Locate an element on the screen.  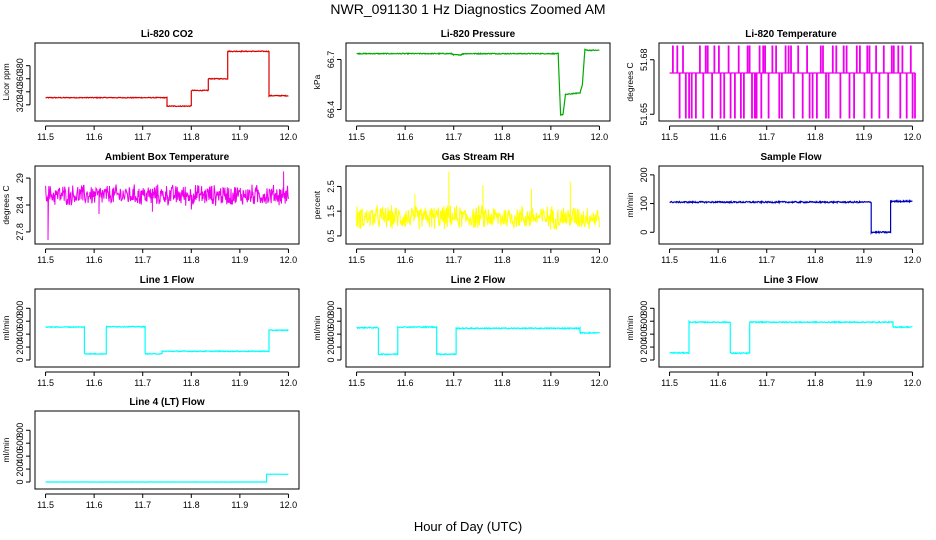
data-series-line-2-flow is located at coordinates (478, 340).